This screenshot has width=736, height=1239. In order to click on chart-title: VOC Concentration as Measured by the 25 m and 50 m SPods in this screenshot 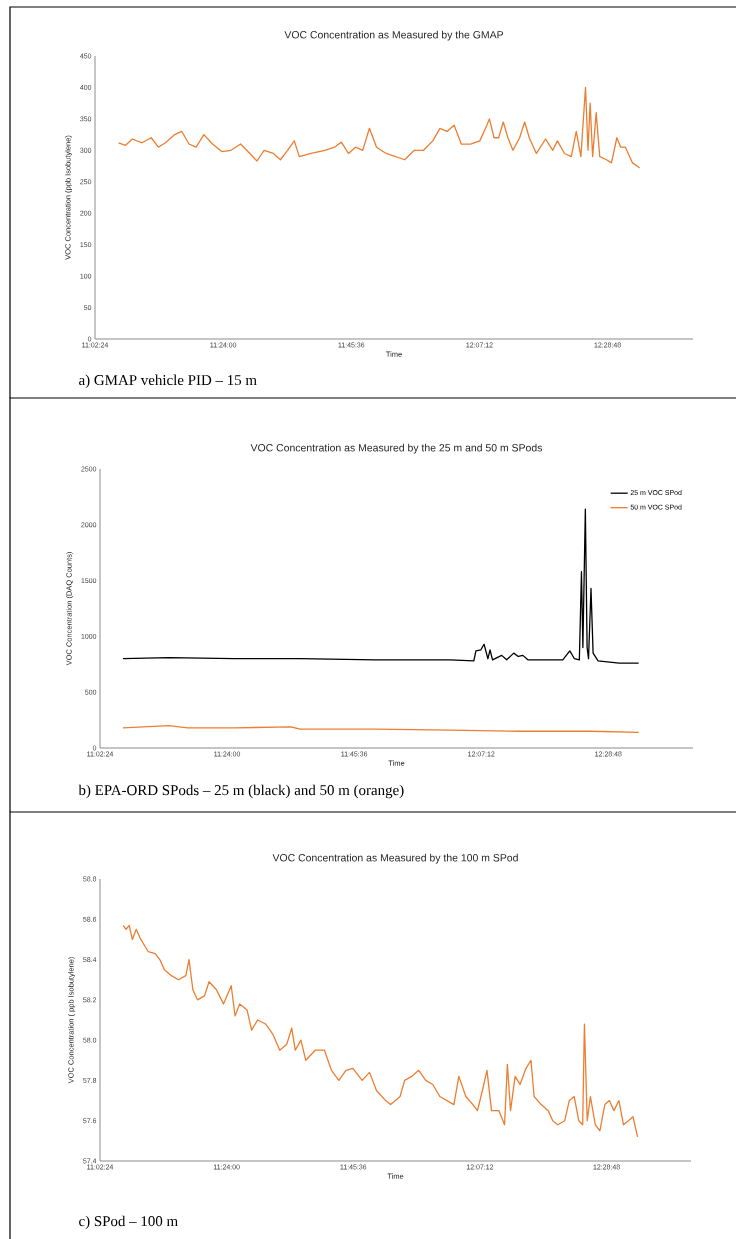, I will do `click(396, 448)`.